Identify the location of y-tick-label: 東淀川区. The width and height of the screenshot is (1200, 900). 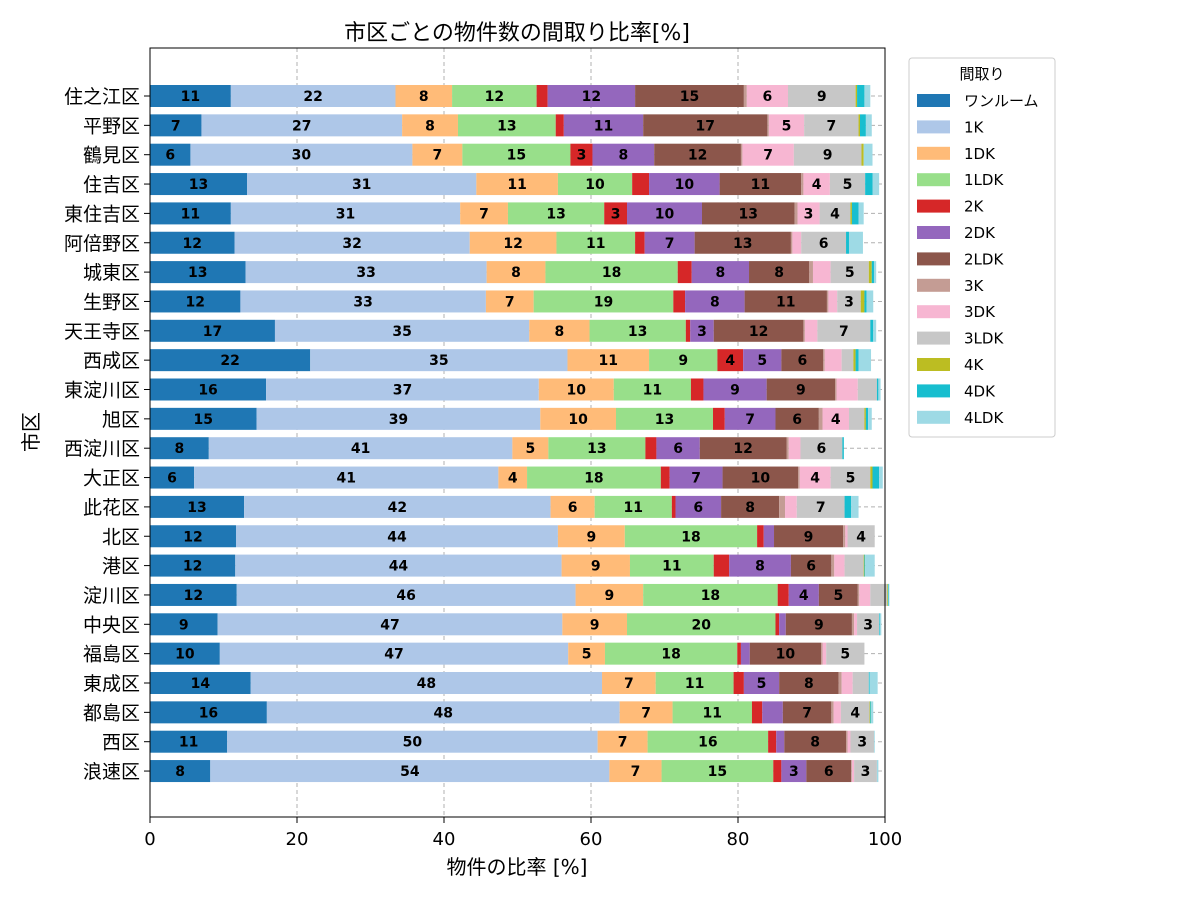
(102, 391).